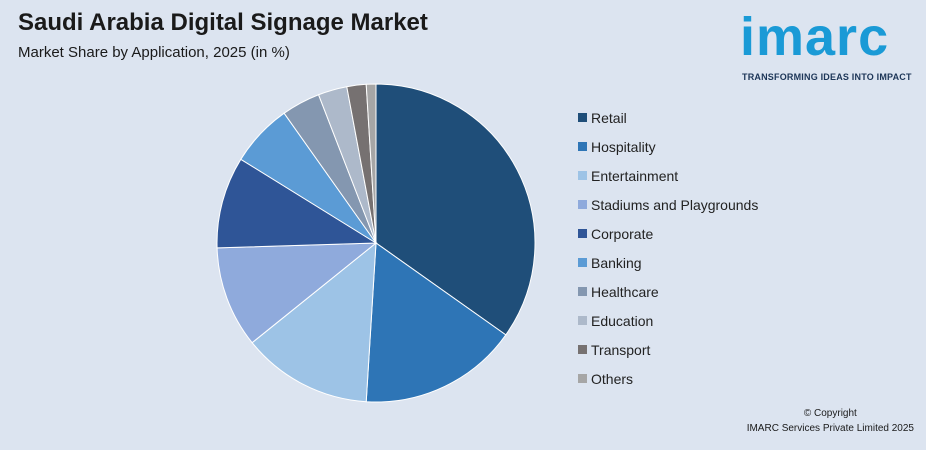 The width and height of the screenshot is (926, 450). What do you see at coordinates (297, 203) in the screenshot?
I see `pie-slice-corporate` at bounding box center [297, 203].